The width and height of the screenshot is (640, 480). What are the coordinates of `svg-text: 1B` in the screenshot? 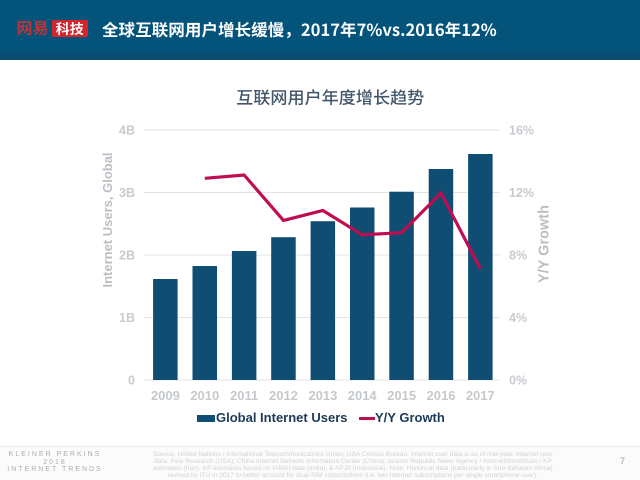 It's located at (127, 318).